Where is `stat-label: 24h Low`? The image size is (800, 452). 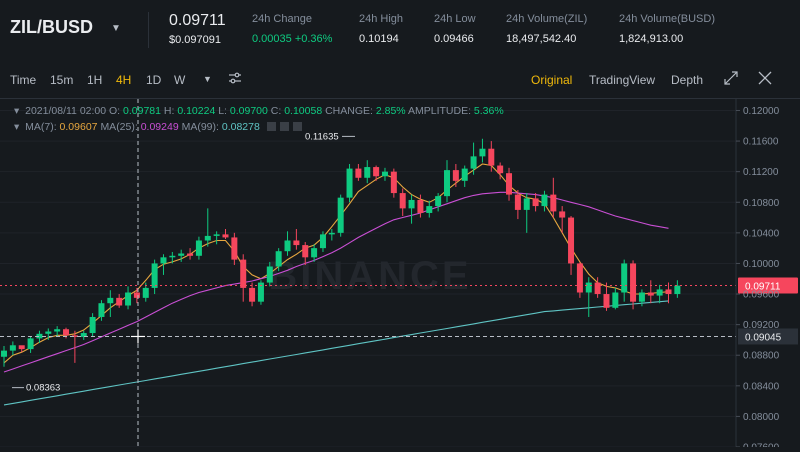
stat-label: 24h Low is located at coordinates (455, 19).